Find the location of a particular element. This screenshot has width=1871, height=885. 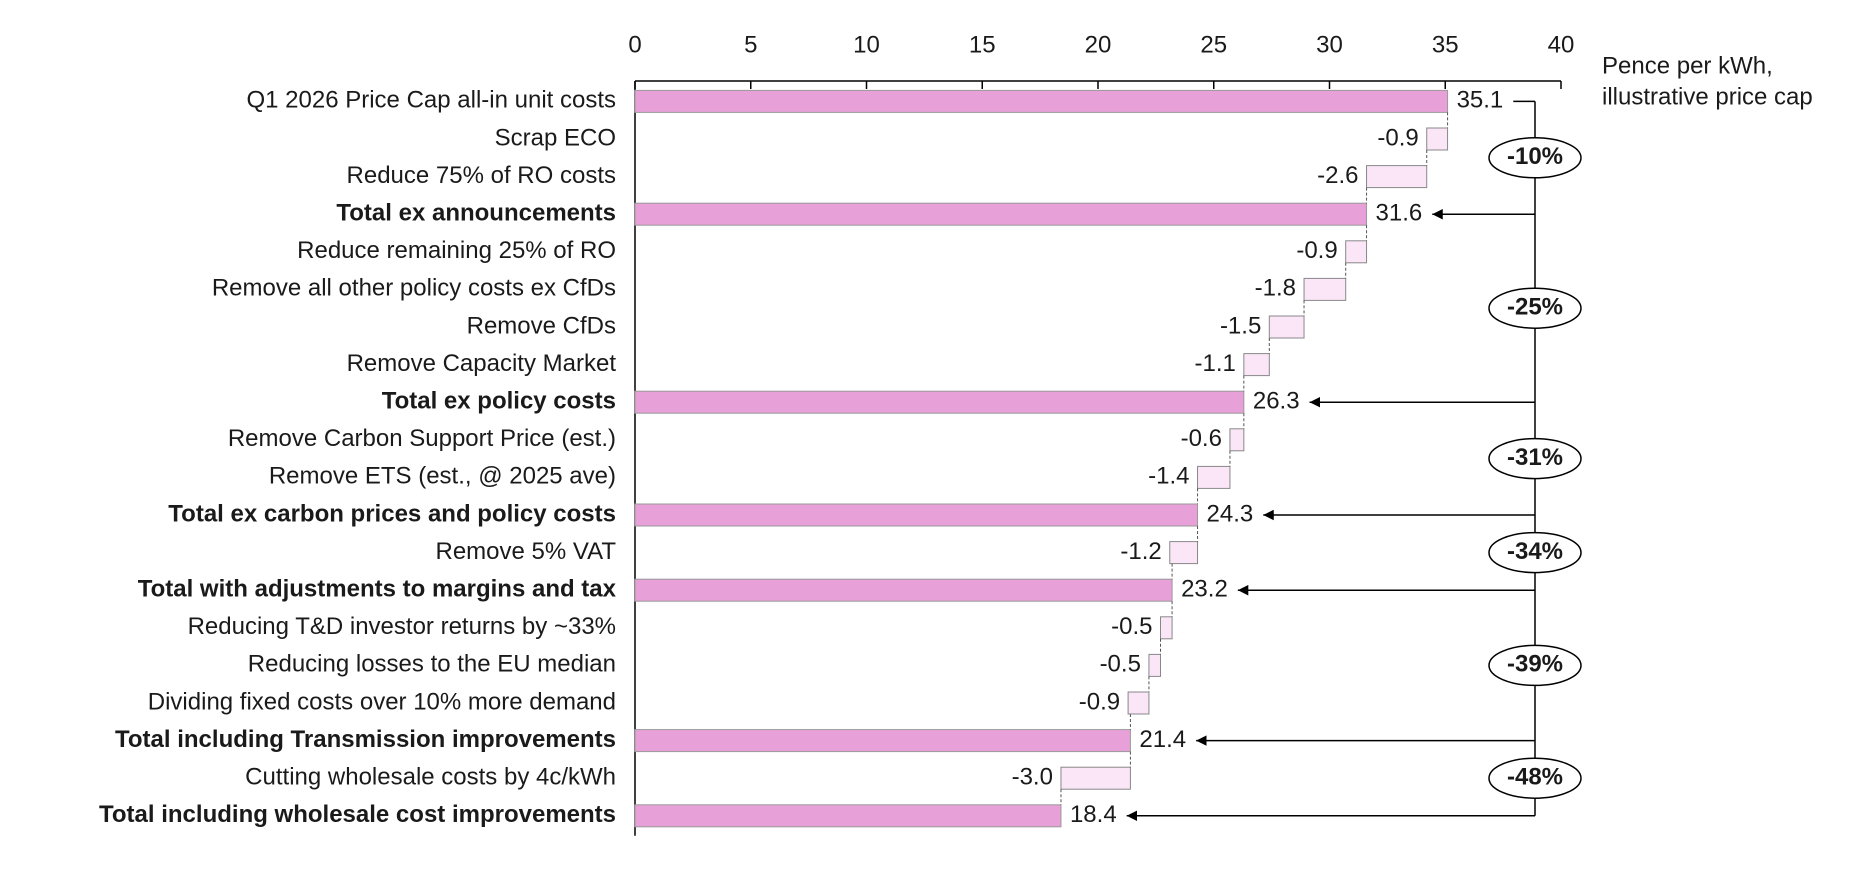

annotation: -25% is located at coordinates (1535, 307).